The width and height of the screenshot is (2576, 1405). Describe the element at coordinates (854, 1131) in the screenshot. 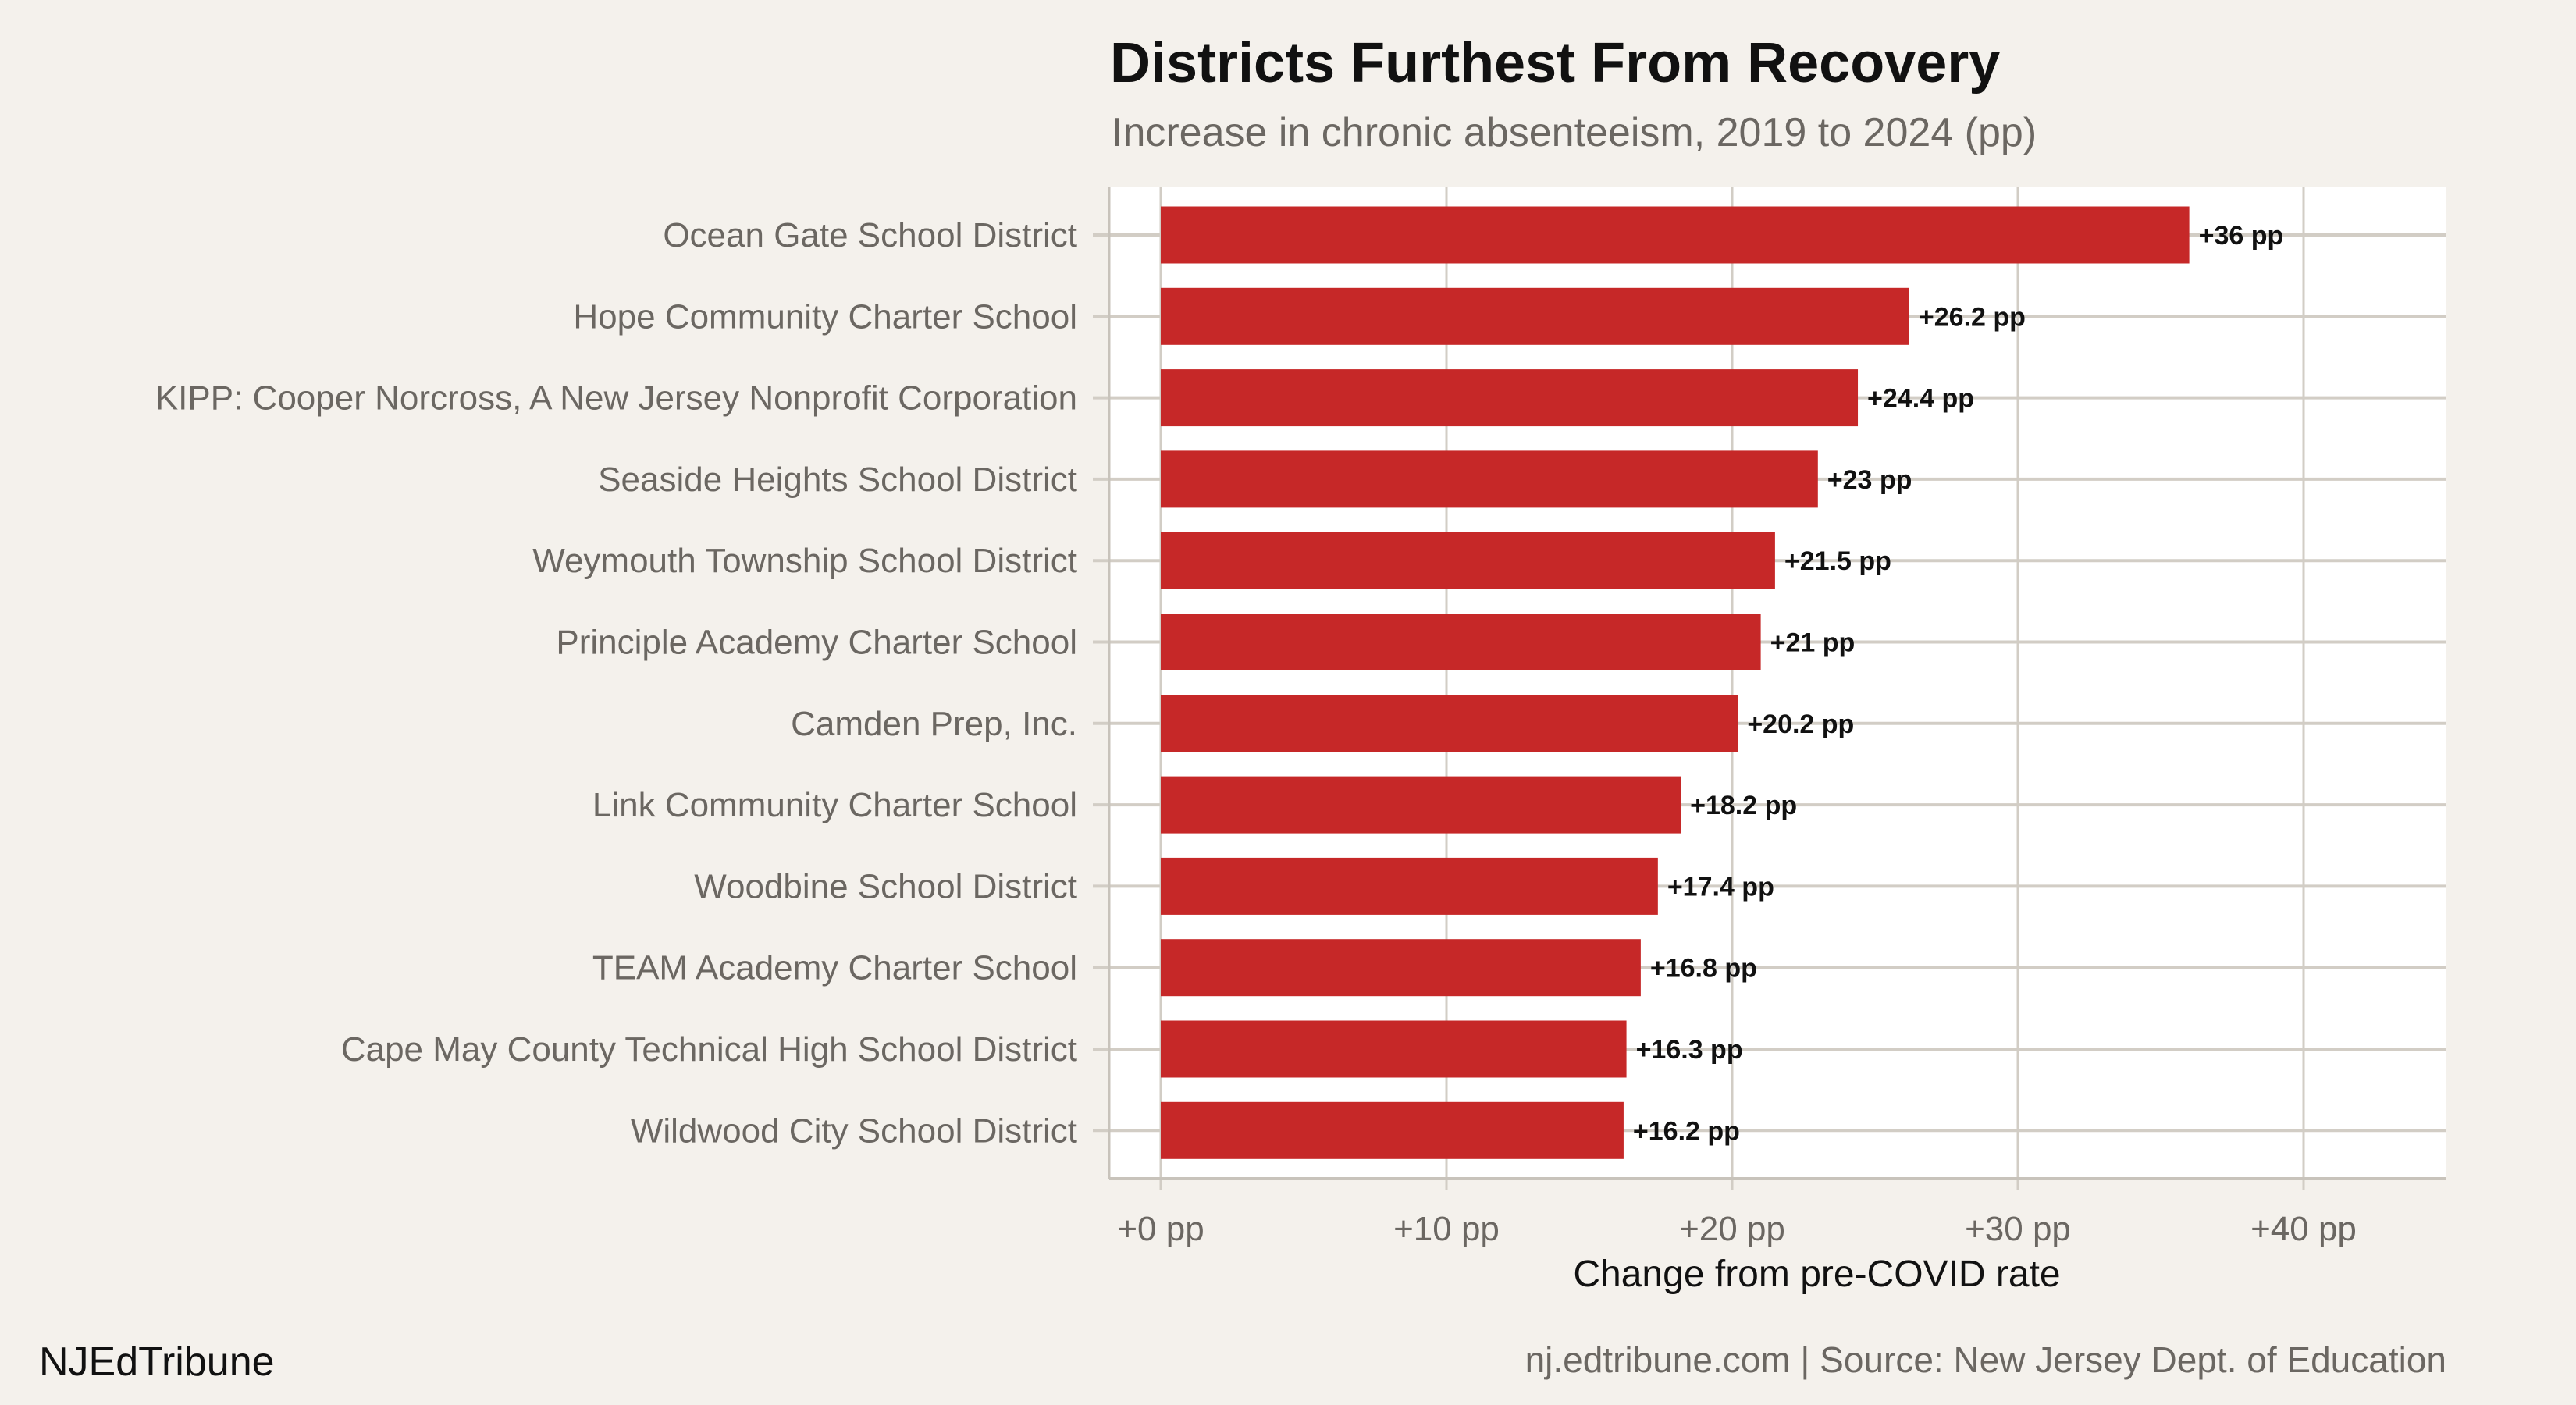

I see `category-label: Wildwood City School District` at that location.